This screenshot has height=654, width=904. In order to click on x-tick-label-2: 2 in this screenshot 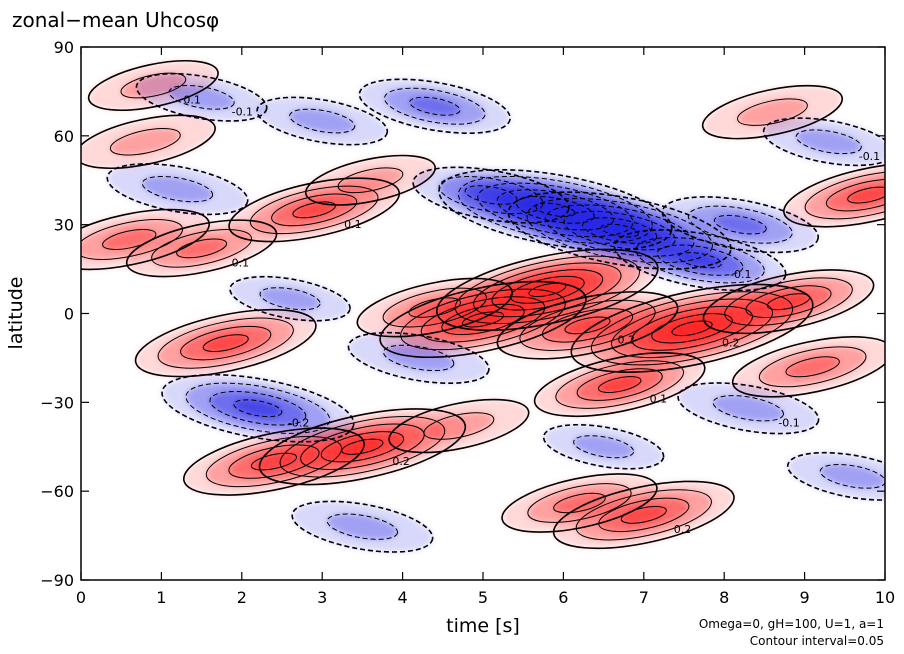, I will do `click(242, 597)`.